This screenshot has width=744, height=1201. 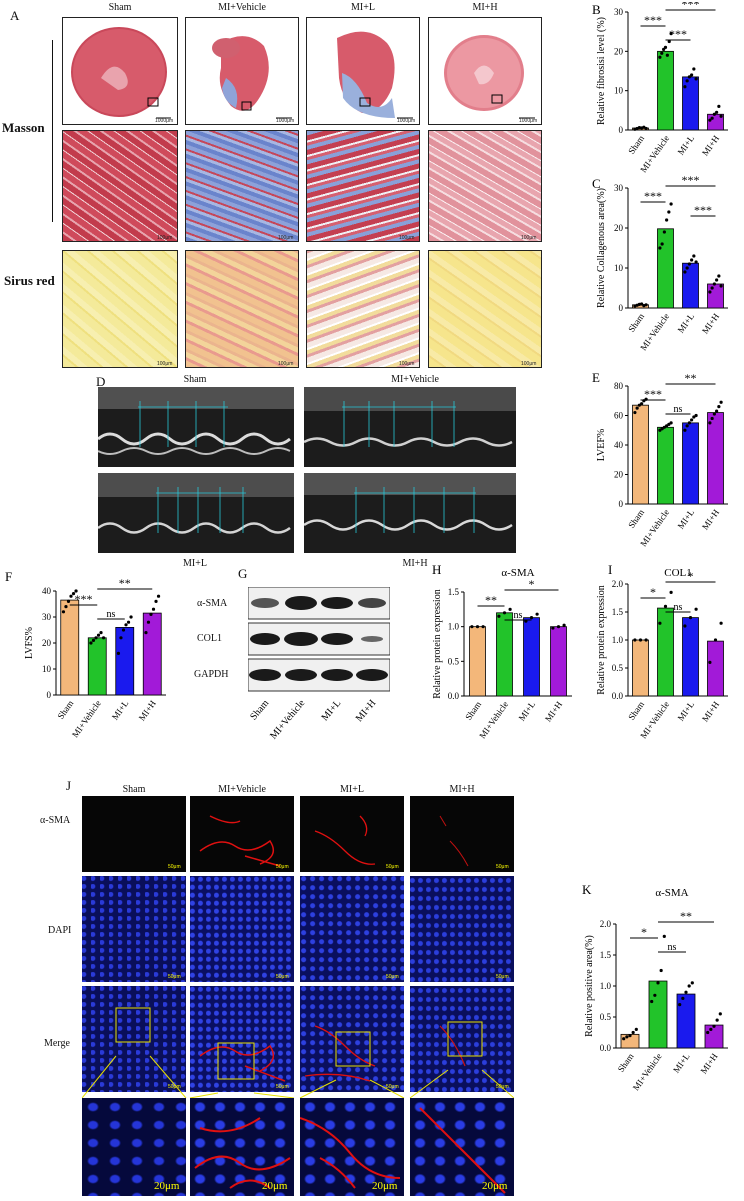 What do you see at coordinates (690, 285) in the screenshot?
I see `chart-c-bar-low` at bounding box center [690, 285].